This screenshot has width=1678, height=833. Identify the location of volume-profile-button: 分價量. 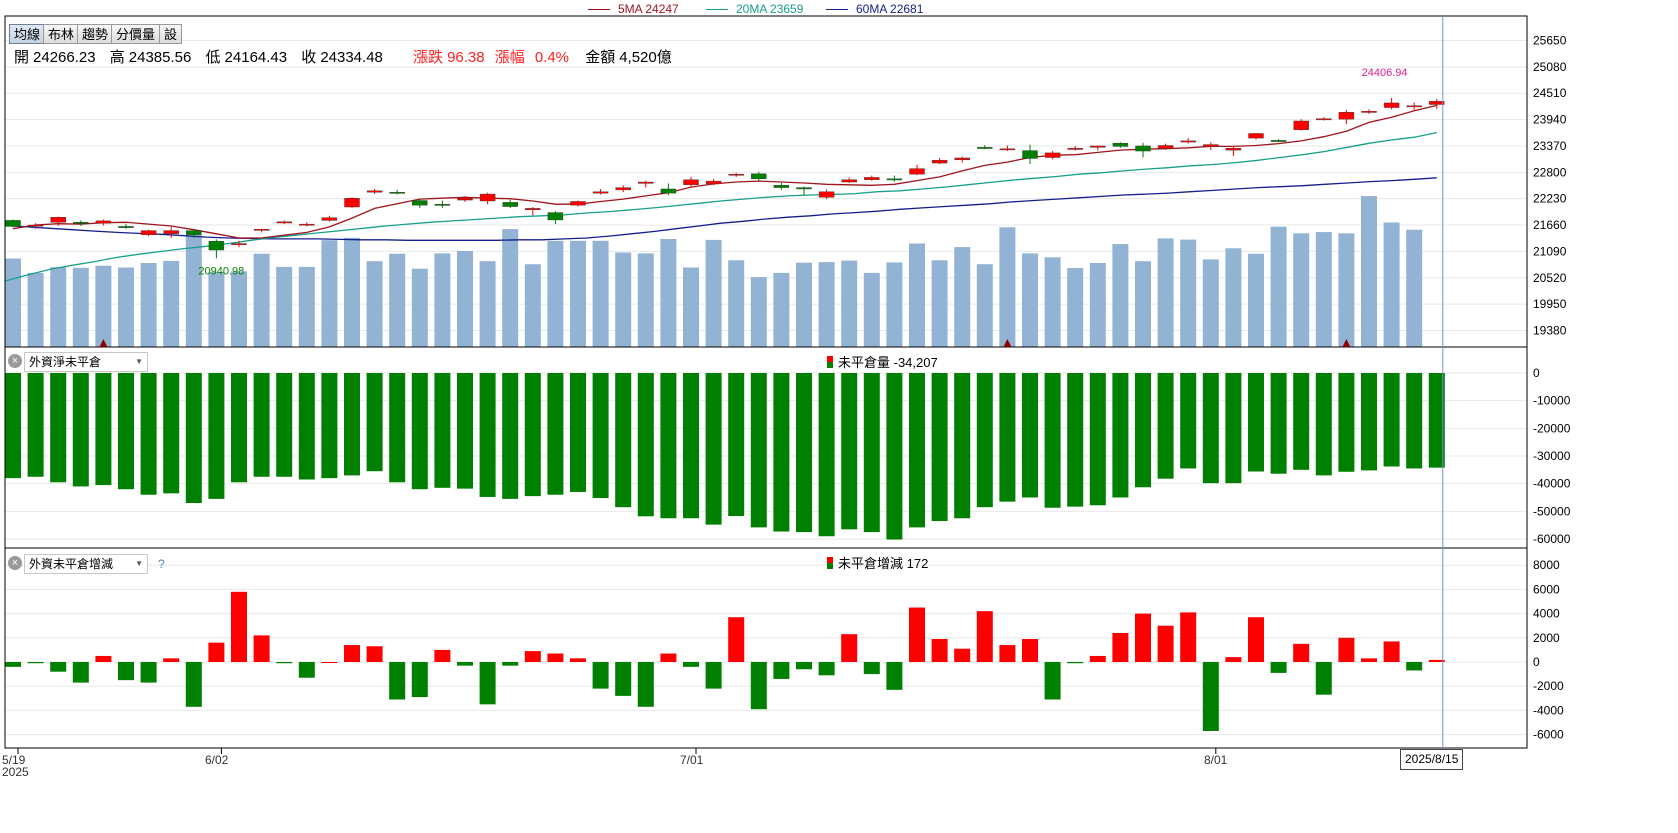
(136, 34).